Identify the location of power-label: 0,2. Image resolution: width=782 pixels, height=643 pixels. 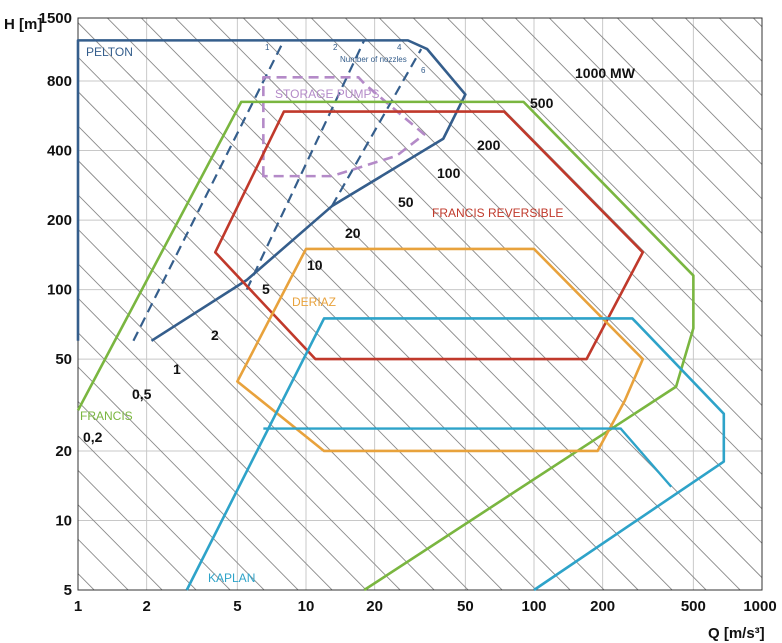
(93, 437).